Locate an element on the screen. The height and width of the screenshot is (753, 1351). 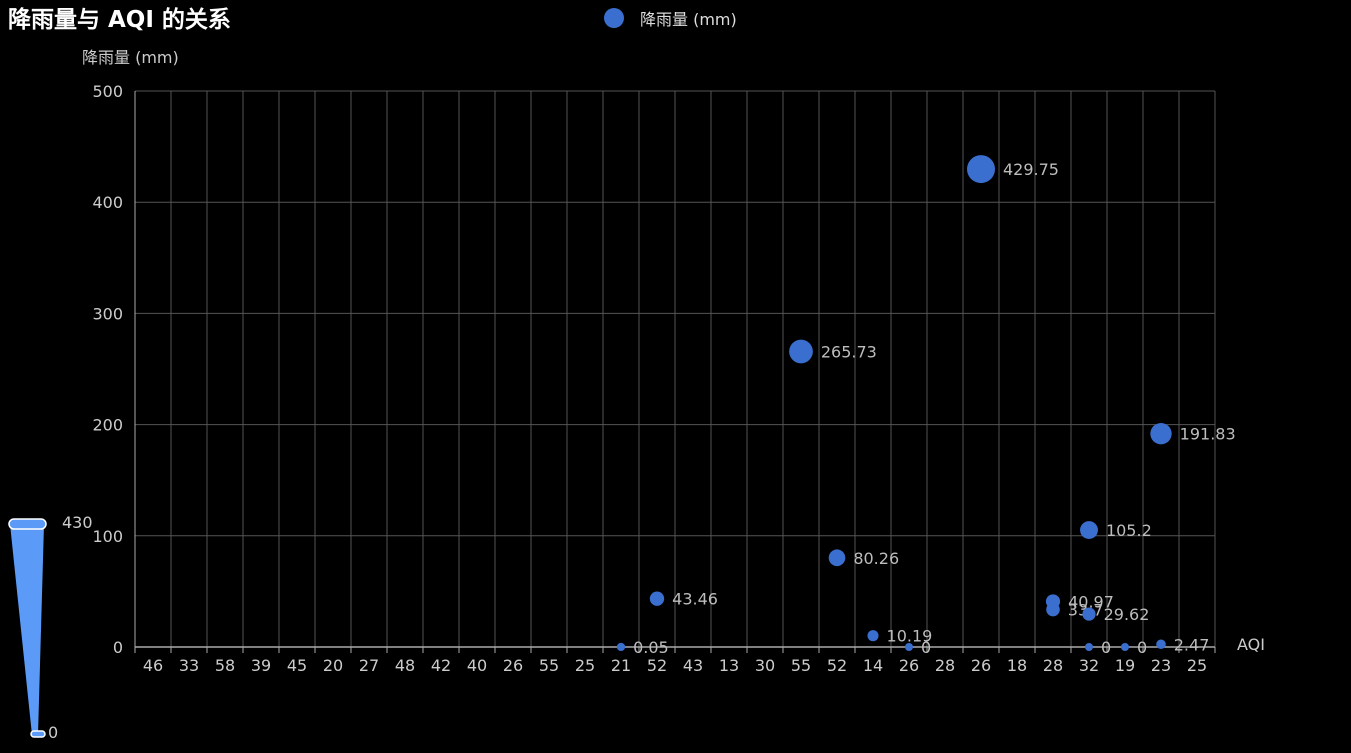
data-label: 429.75 is located at coordinates (1031, 169).